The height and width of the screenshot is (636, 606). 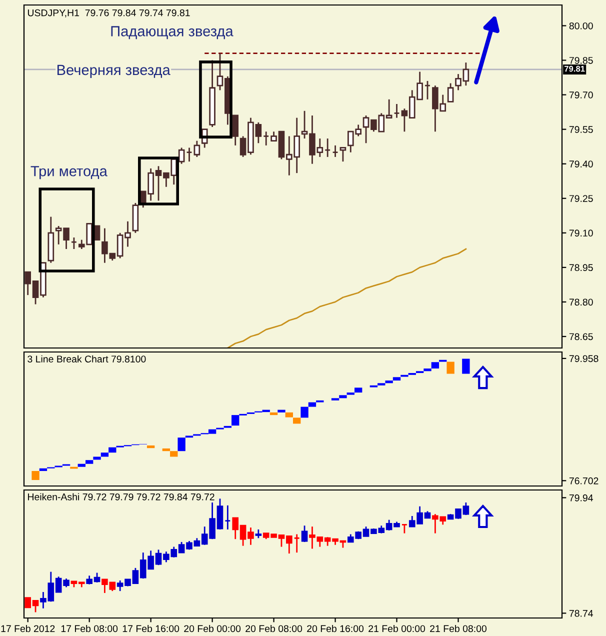 What do you see at coordinates (89, 628) in the screenshot?
I see `x-tick-label: 17 Feb 08:00` at bounding box center [89, 628].